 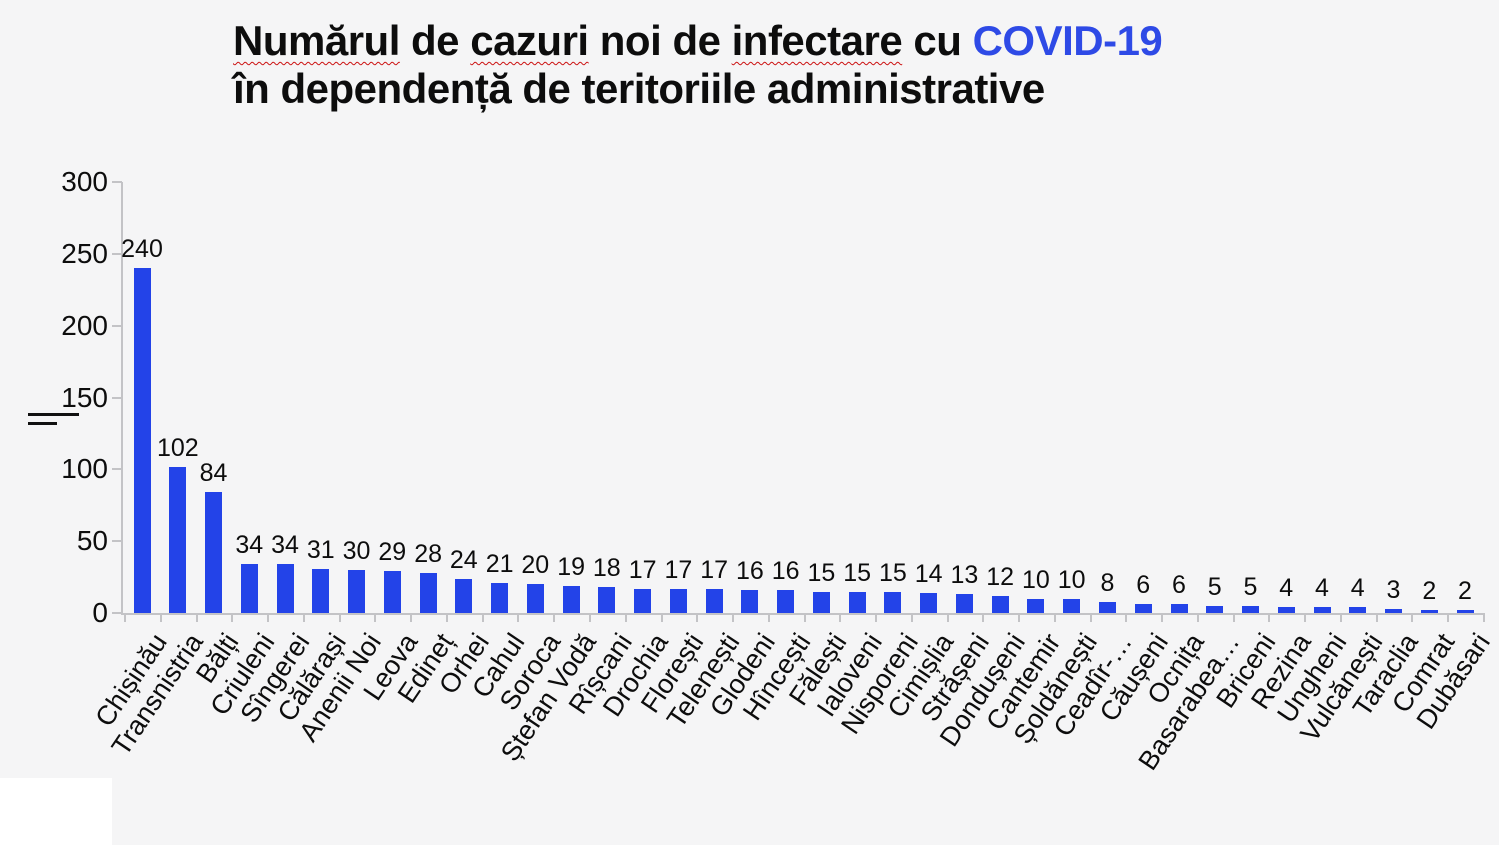 I want to click on bar-value-label: 2, so click(x=1429, y=591).